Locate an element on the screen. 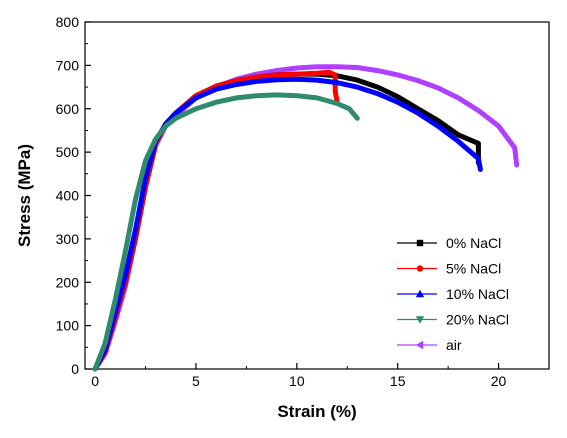 Image resolution: width=567 pixels, height=438 pixels. y-tick-label: 700 is located at coordinates (68, 65).